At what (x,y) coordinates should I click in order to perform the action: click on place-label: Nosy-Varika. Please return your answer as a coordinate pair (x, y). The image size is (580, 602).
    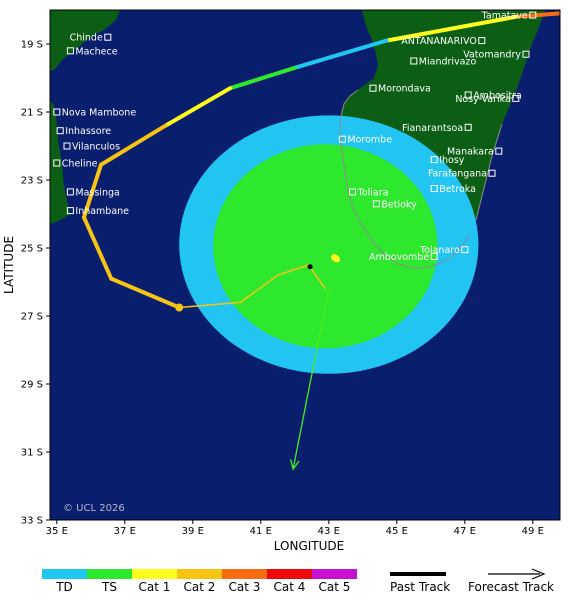
    Looking at the image, I should click on (482, 99).